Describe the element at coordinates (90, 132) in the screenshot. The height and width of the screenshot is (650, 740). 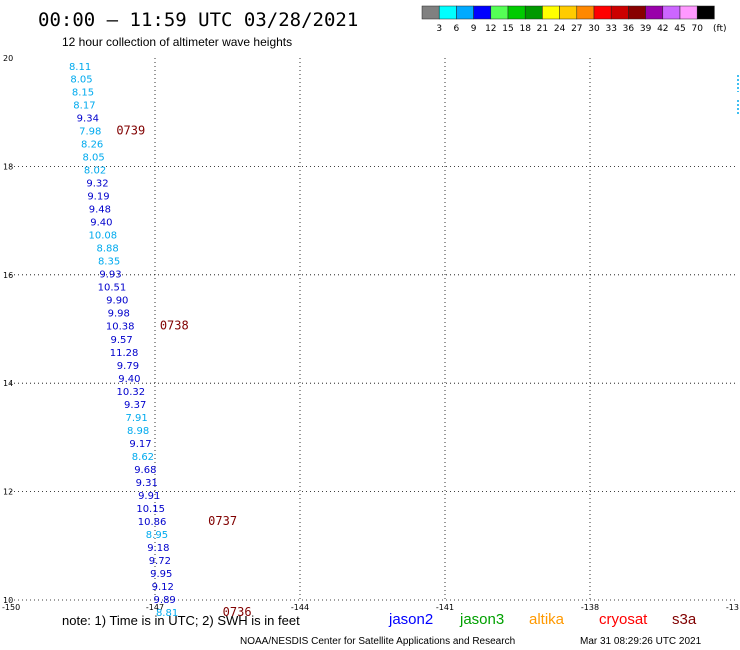
I see `wave-height-label: 7.98` at that location.